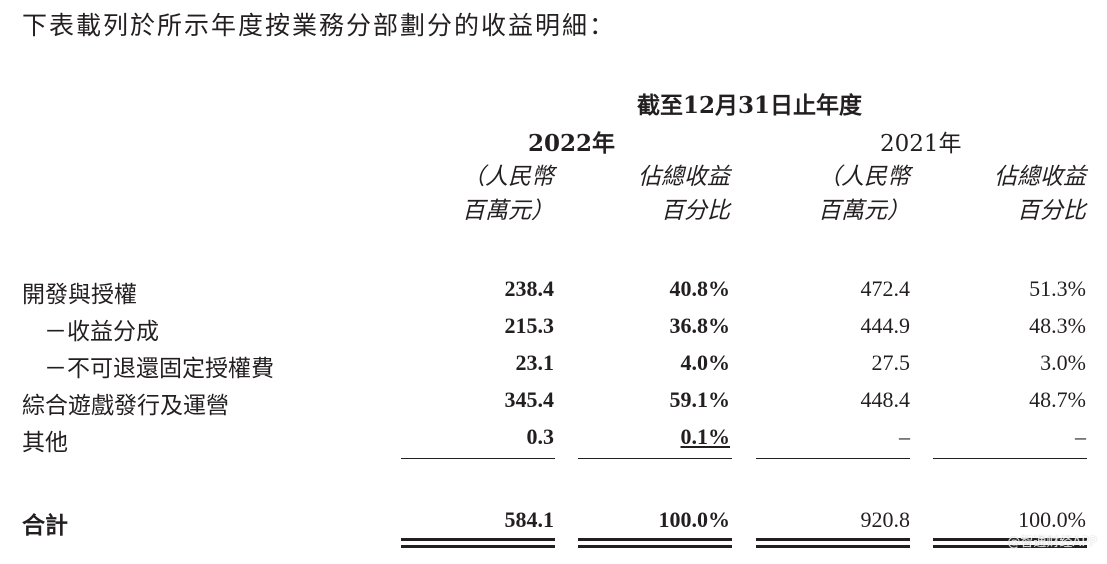 The width and height of the screenshot is (1107, 564). Describe the element at coordinates (1052, 519) in the screenshot. I see `total-percent-2021: 100.0%` at that location.